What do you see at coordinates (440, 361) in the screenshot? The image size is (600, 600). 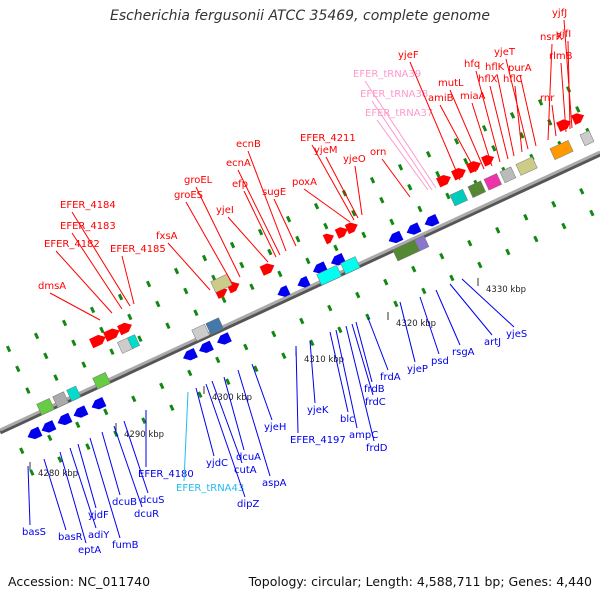 I see `gene-label-bottom: psd` at bounding box center [440, 361].